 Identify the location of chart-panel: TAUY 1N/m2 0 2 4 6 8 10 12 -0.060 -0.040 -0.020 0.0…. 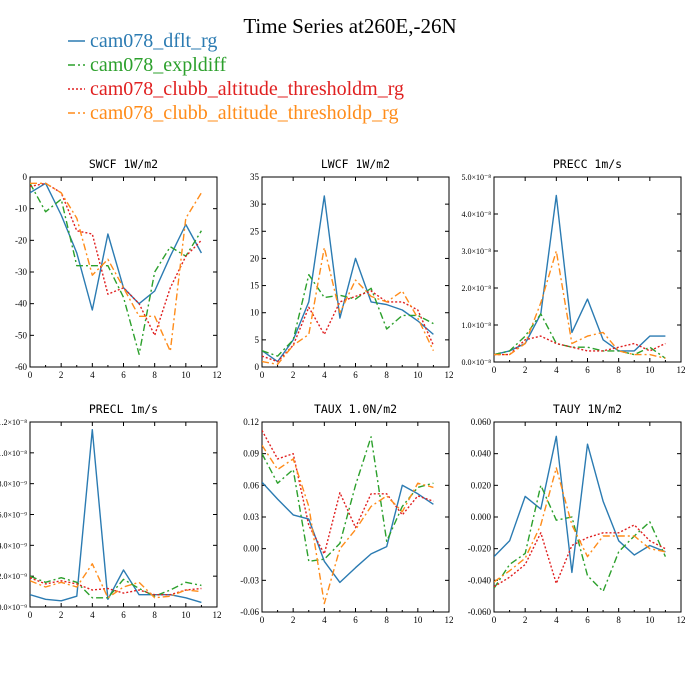
(577, 513).